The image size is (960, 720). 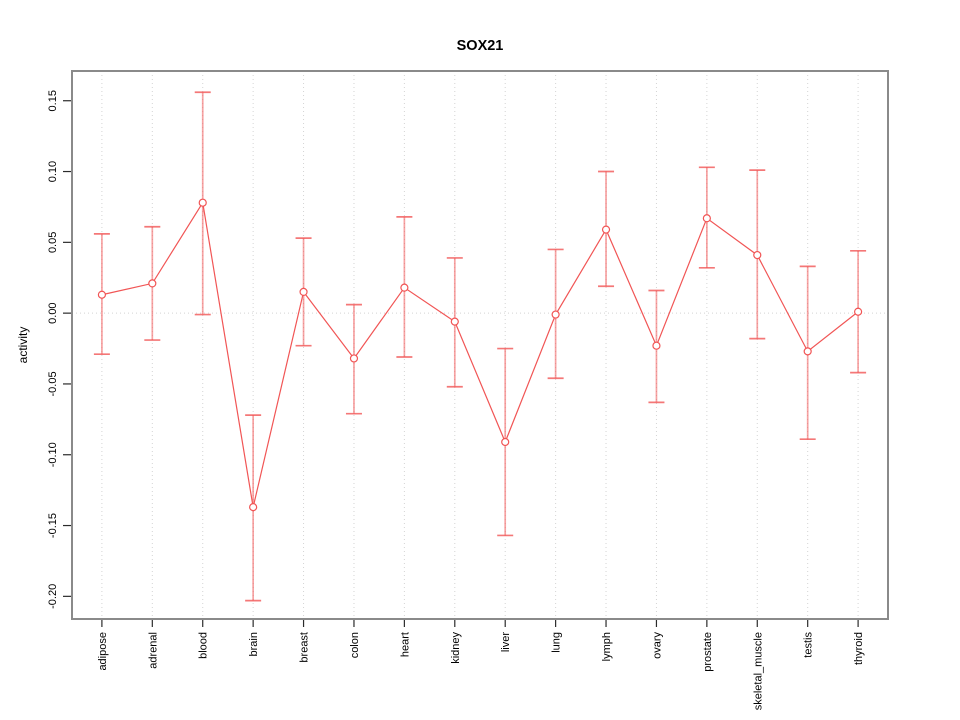 What do you see at coordinates (557, 642) in the screenshot?
I see `x-tick-label: lung` at bounding box center [557, 642].